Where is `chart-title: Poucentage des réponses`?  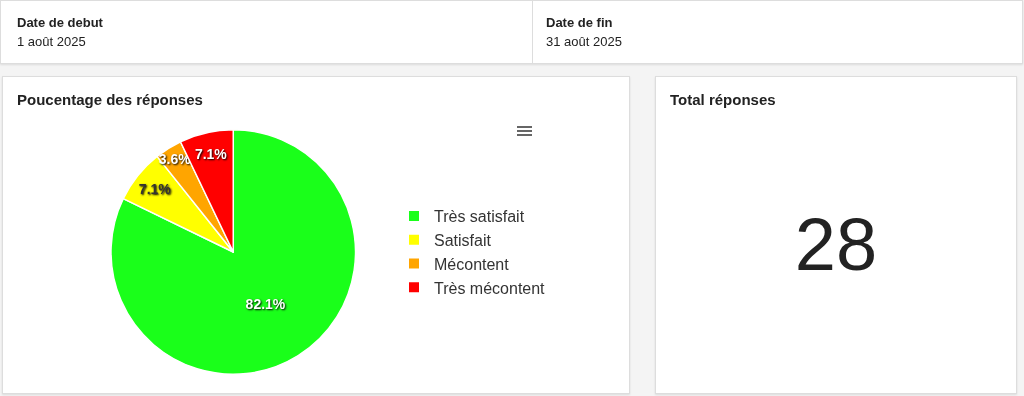
chart-title: Poucentage des réponses is located at coordinates (110, 99).